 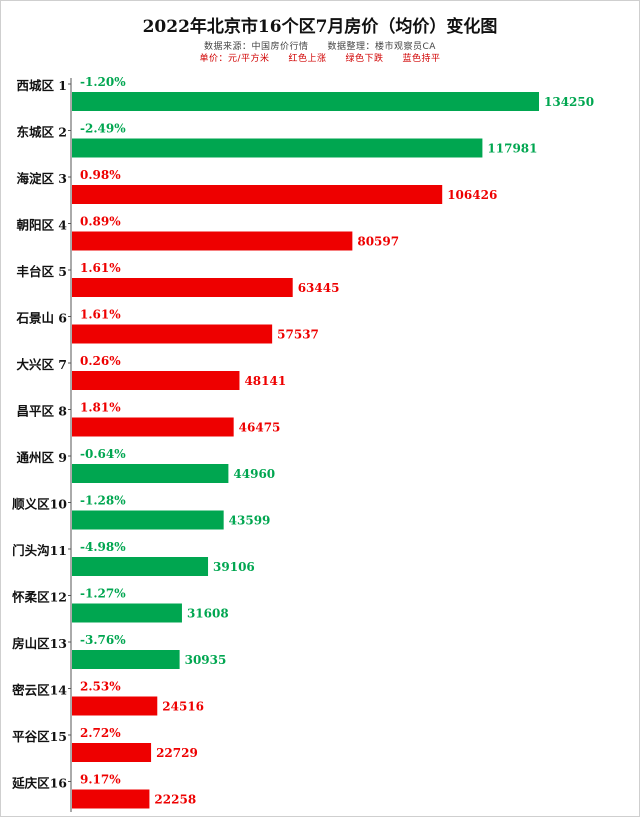 I want to click on value-label: 43599, so click(x=250, y=521).